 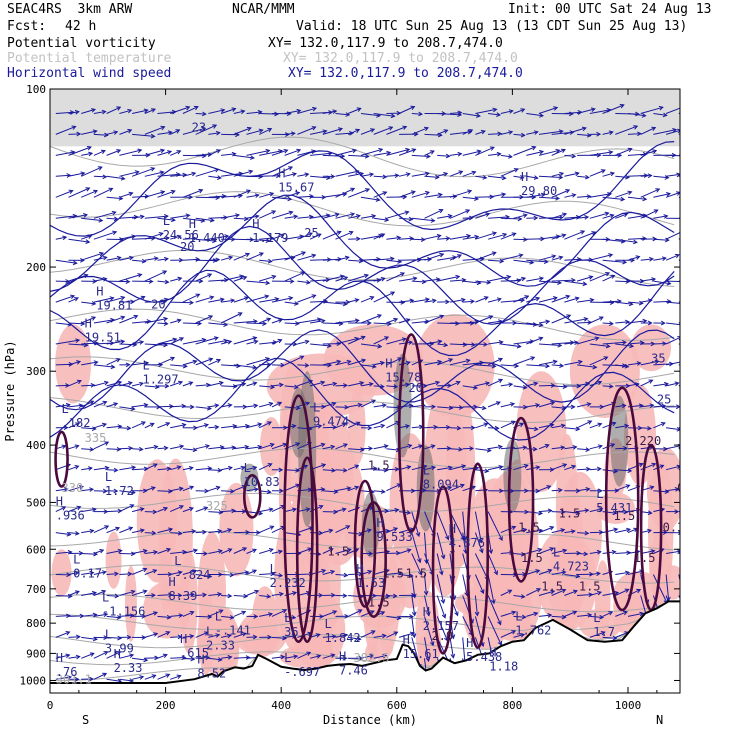 I want to click on field-name-pv: Potential vorticity, so click(x=81, y=43).